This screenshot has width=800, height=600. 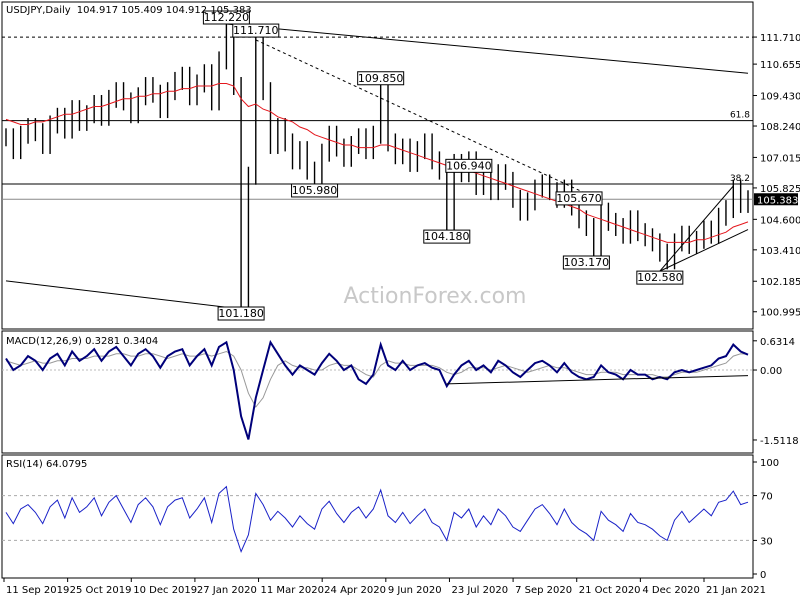 I want to click on x-axis-label: 4 Dec 2020, so click(x=671, y=590).